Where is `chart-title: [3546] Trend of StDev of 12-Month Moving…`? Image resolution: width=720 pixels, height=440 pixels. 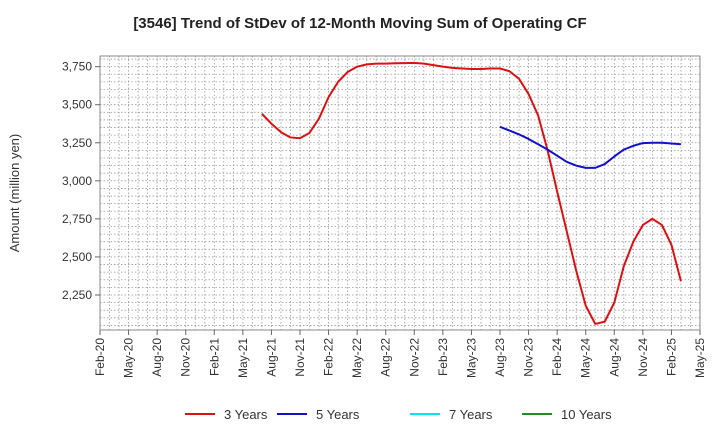
chart-title: [3546] Trend of StDev of 12-Month Moving… is located at coordinates (359, 23).